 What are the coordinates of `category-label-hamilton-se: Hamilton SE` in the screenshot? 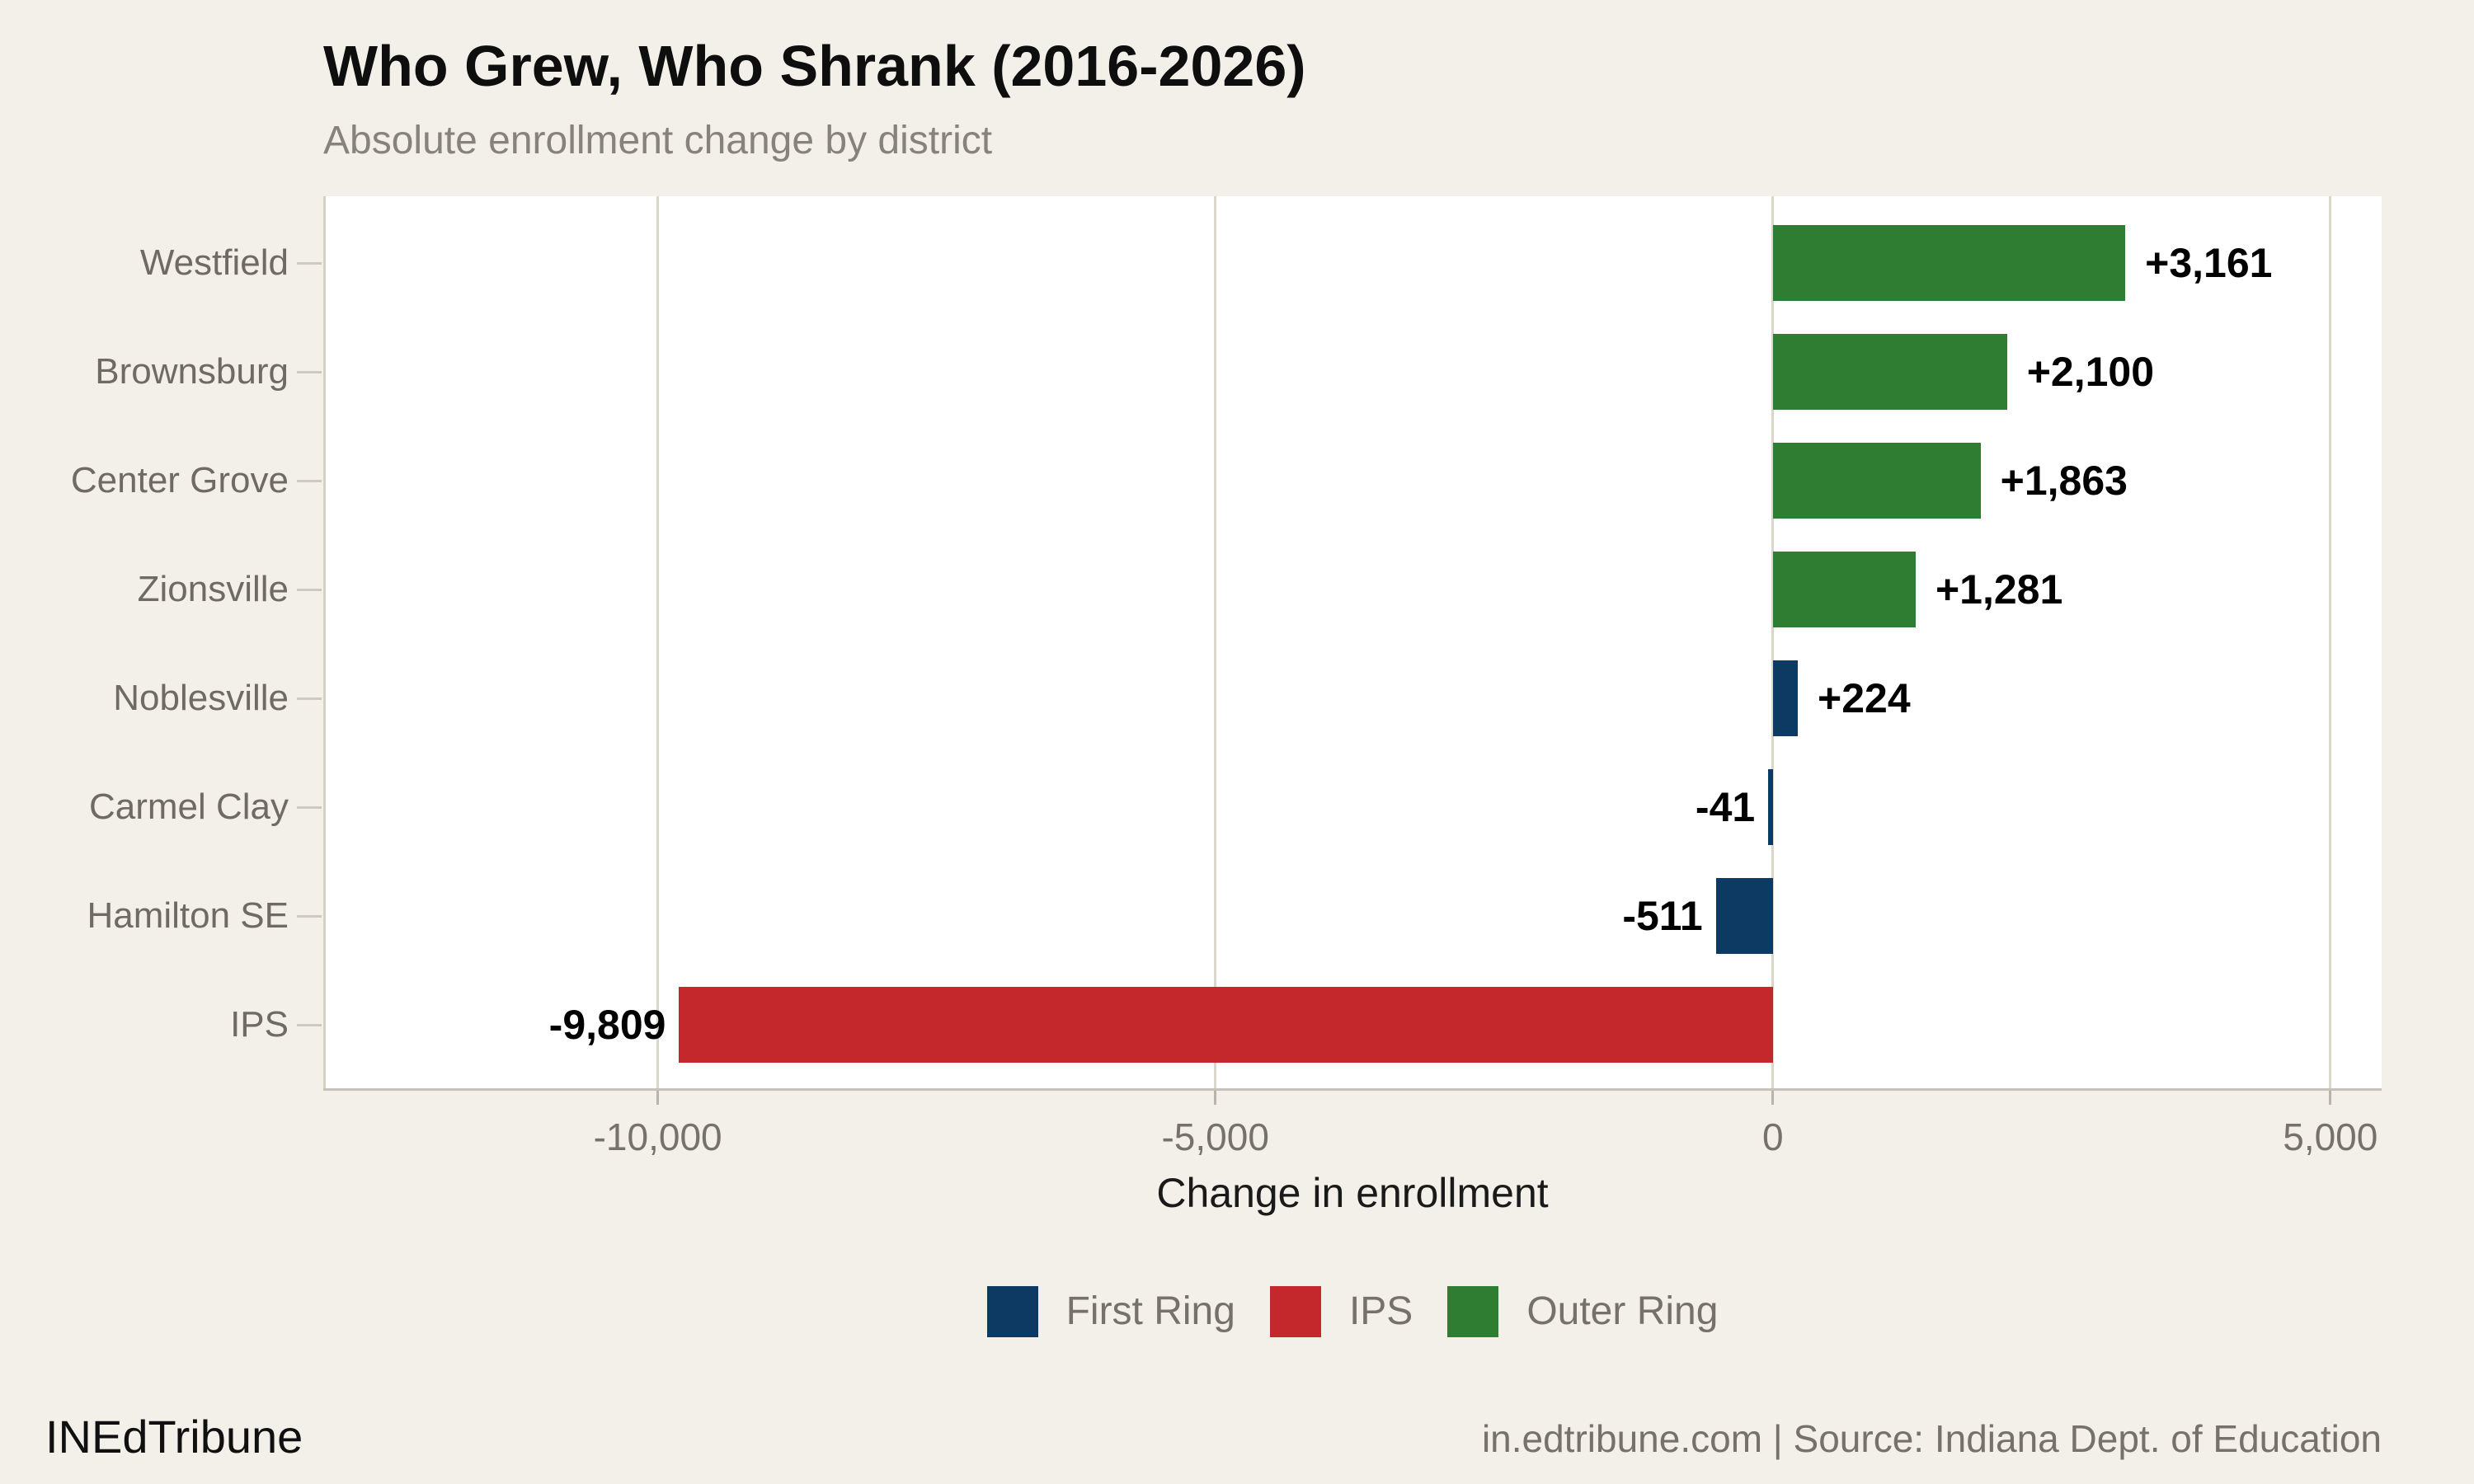 It's located at (188, 915).